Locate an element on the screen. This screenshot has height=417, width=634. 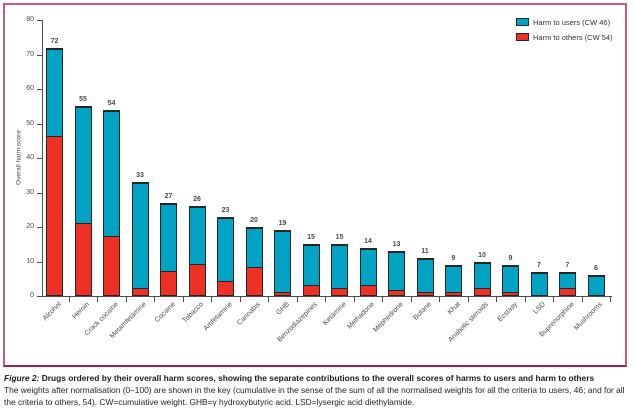
bar-value-label: 54 is located at coordinates (111, 103).